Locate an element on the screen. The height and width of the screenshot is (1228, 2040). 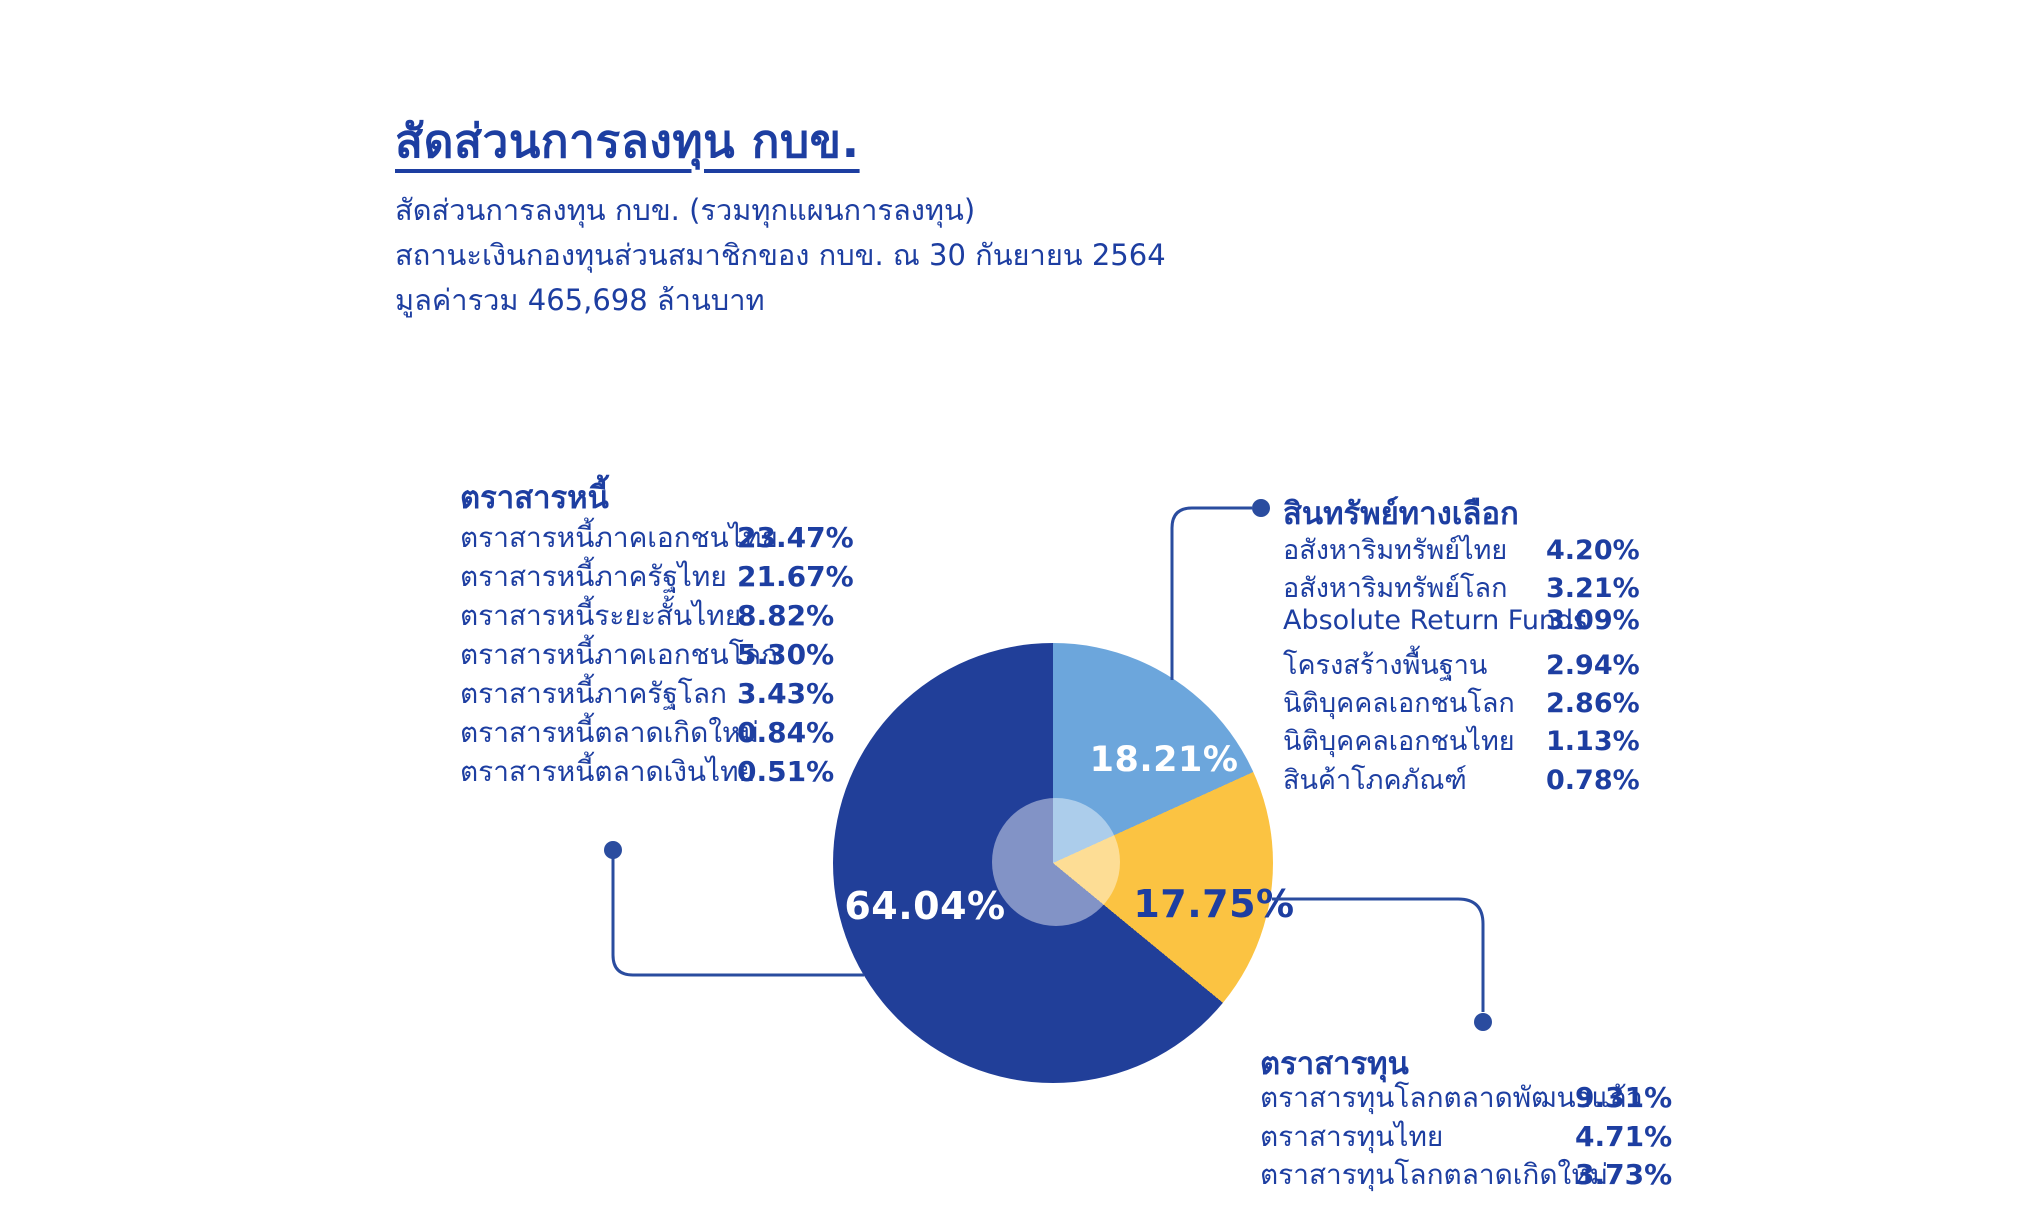
legend-row: ตราสารหนี้ตลาดเกิดใหม่ 0.84% is located at coordinates (657, 730).